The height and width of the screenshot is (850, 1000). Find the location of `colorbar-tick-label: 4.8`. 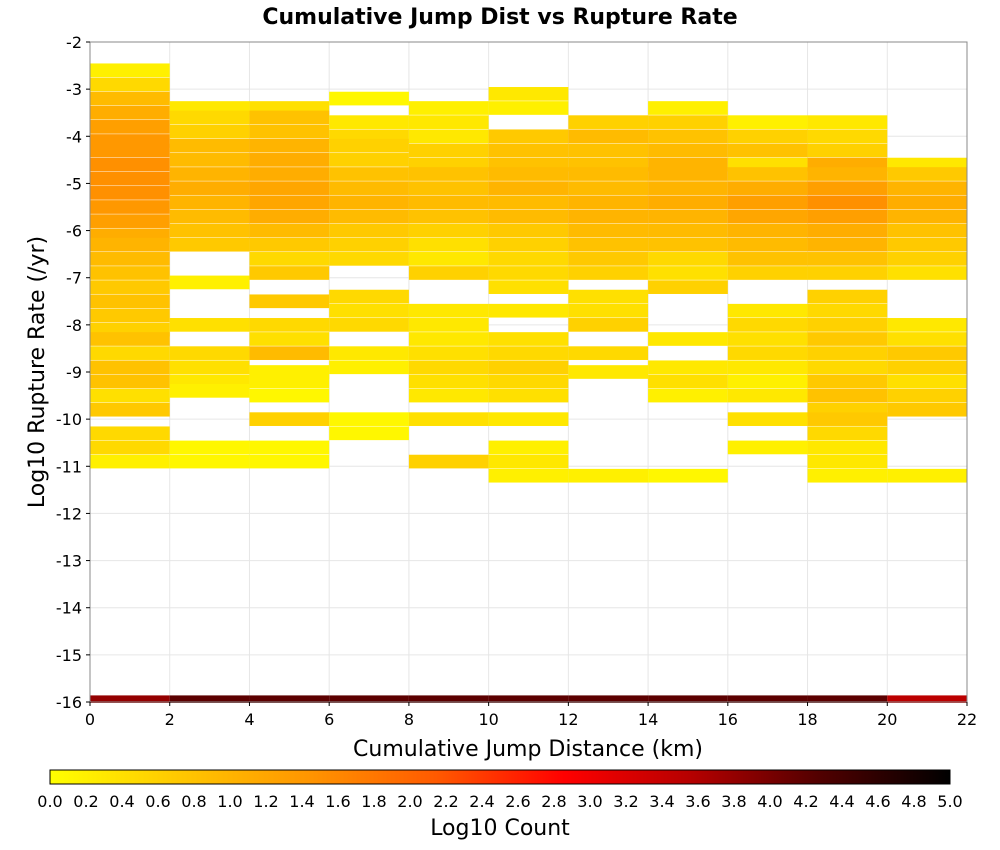

colorbar-tick-label: 4.8 is located at coordinates (913, 801).